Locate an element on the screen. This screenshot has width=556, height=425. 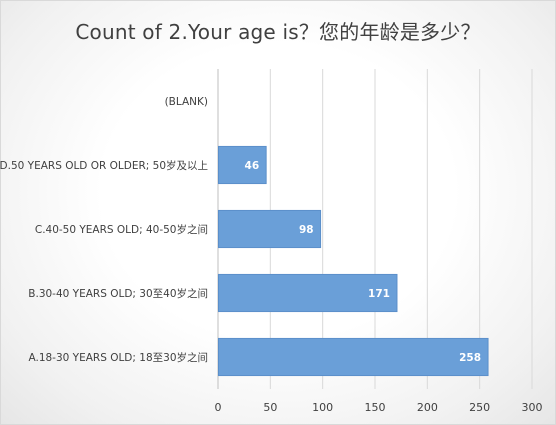
x-tick-label: 200 is located at coordinates (427, 407).